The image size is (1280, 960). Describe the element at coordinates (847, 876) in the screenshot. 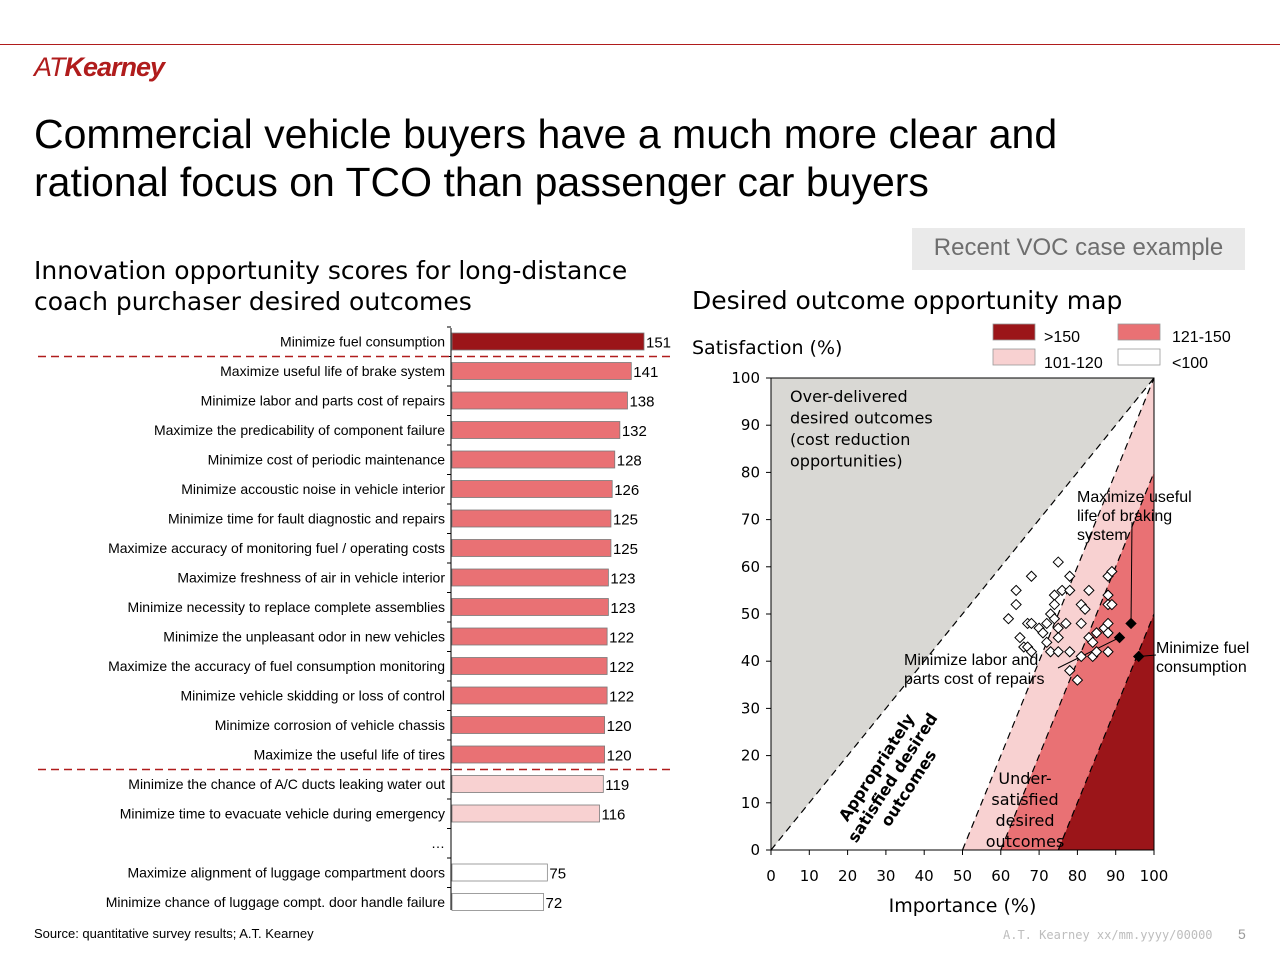

I see `x-tick-label: 20` at that location.